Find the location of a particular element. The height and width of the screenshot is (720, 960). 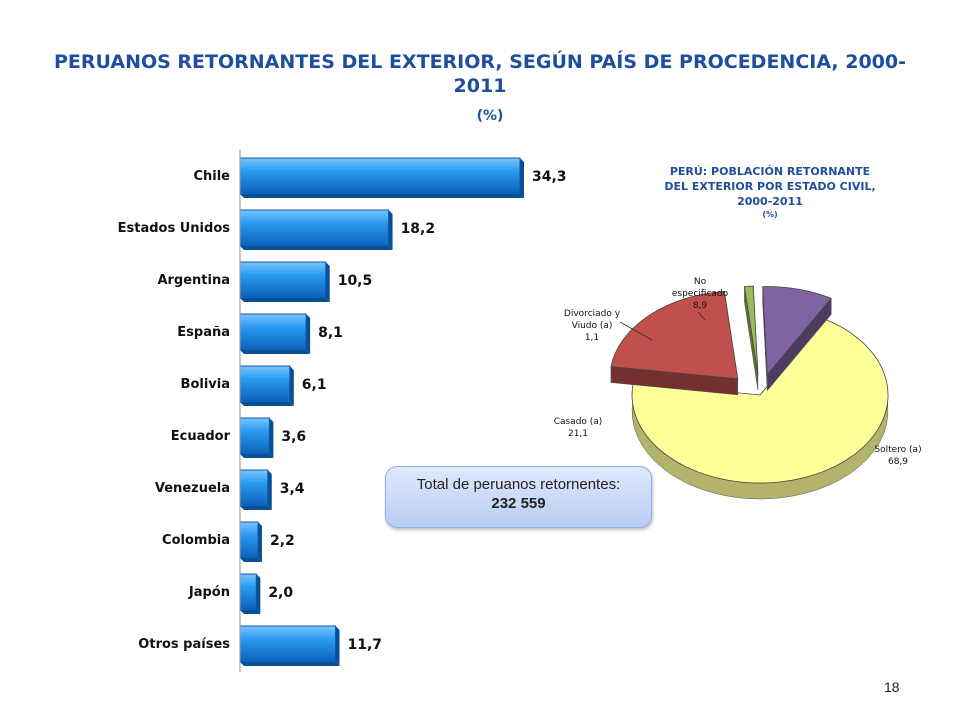

total-label: Total de peruanos retornentes: is located at coordinates (518, 484).